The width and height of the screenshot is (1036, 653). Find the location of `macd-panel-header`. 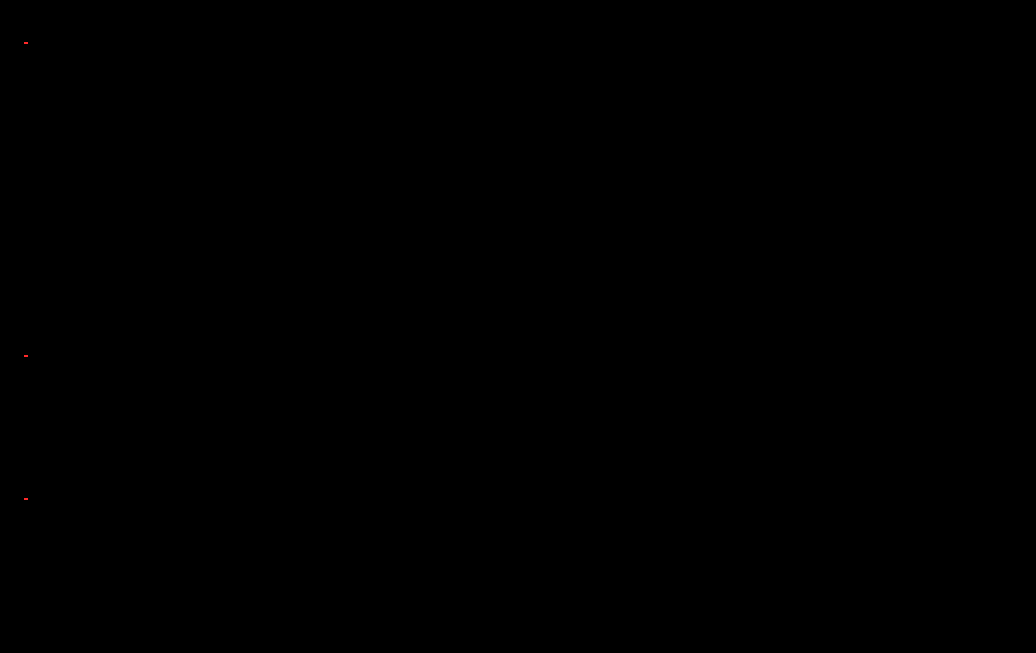

macd-panel-header is located at coordinates (27, 498).